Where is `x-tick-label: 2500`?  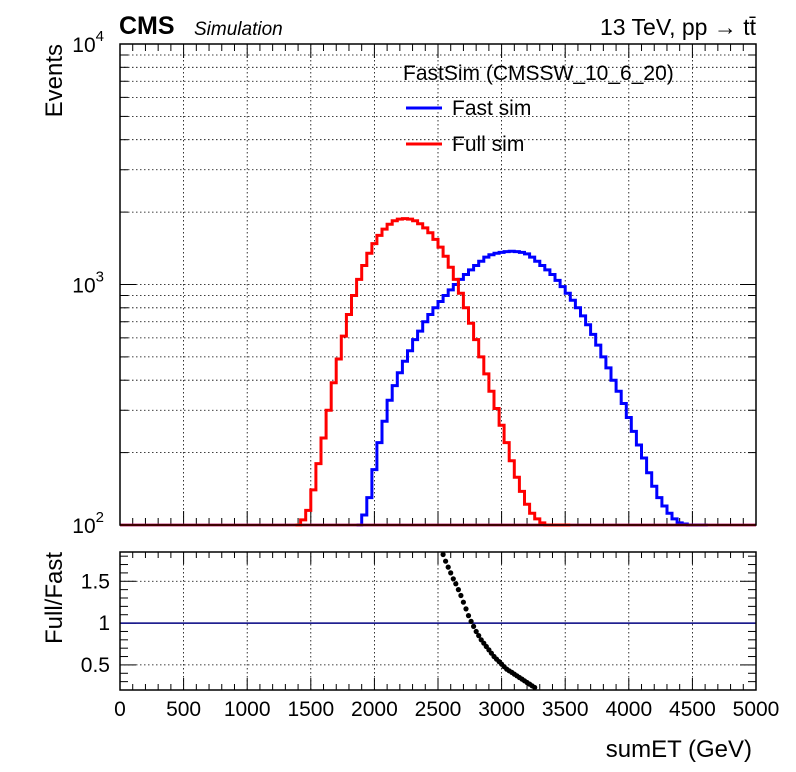
x-tick-label: 2500 is located at coordinates (438, 709).